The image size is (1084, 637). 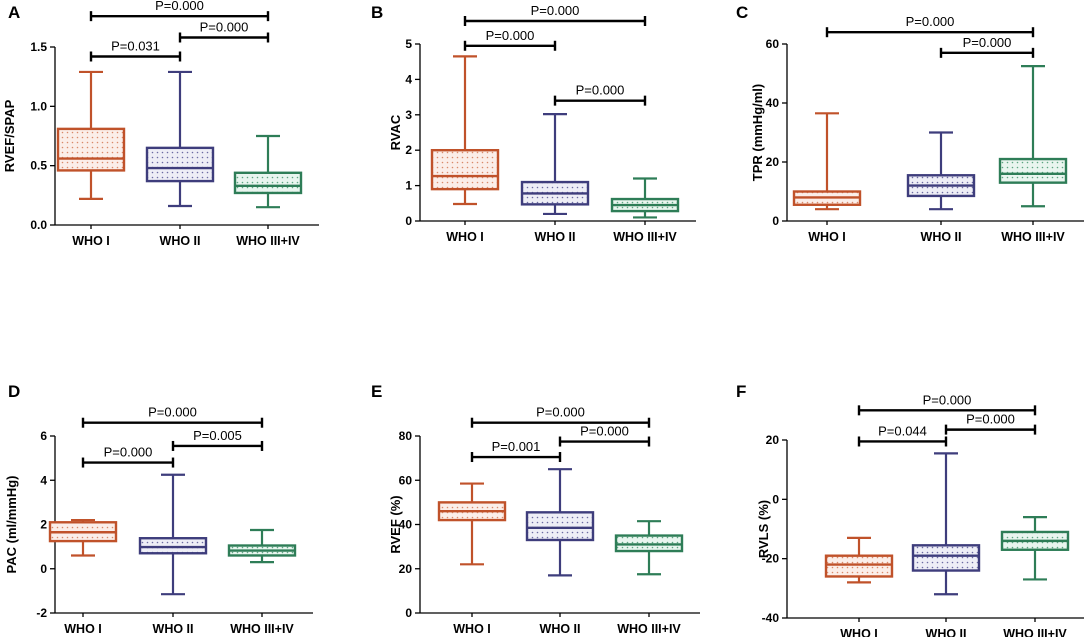 What do you see at coordinates (408, 186) in the screenshot?
I see `y-tick-label: 1` at bounding box center [408, 186].